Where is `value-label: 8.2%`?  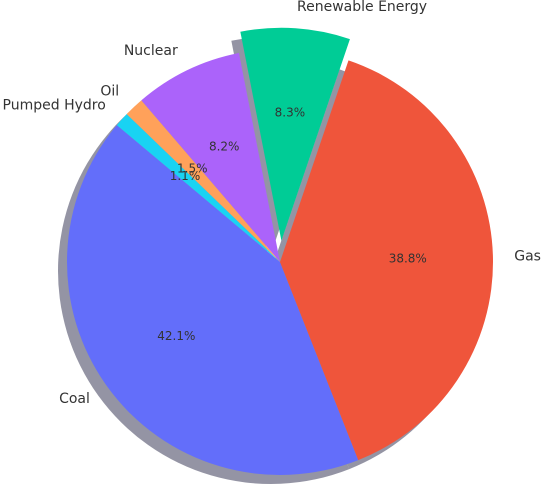
value-label: 8.2% is located at coordinates (224, 147).